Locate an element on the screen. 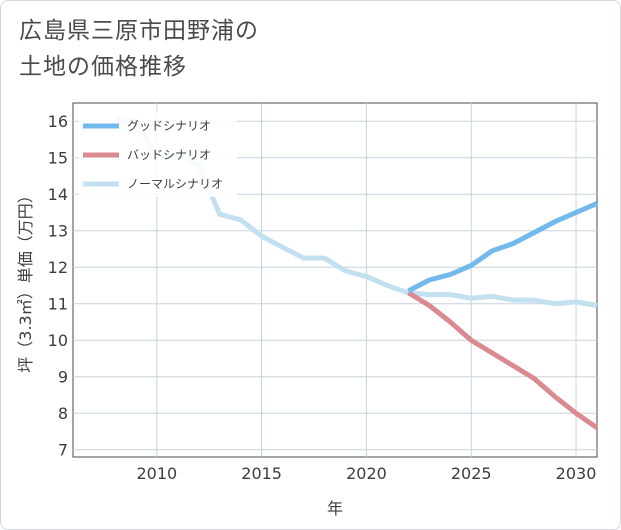  y-tick-label: 14 is located at coordinates (58, 194).